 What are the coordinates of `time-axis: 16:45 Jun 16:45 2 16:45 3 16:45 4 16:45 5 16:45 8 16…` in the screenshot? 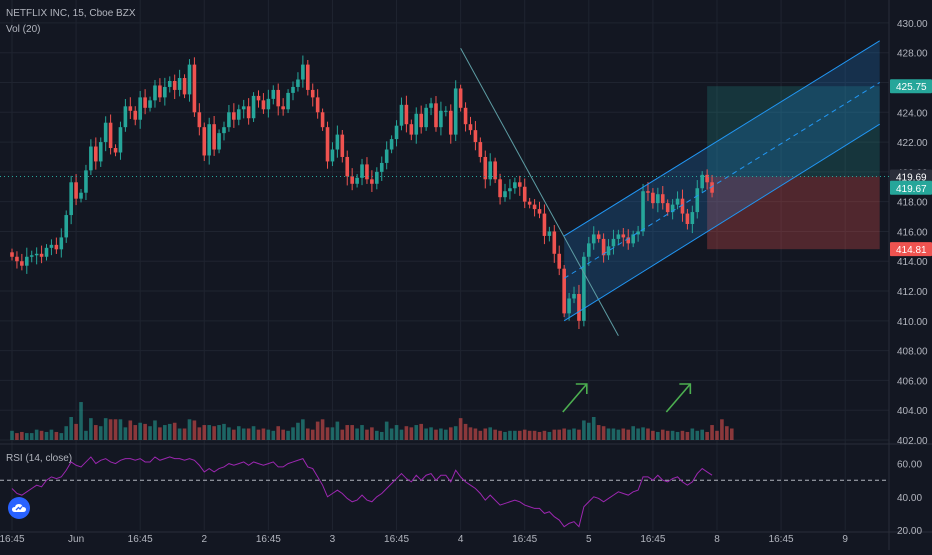 It's located at (424, 539).